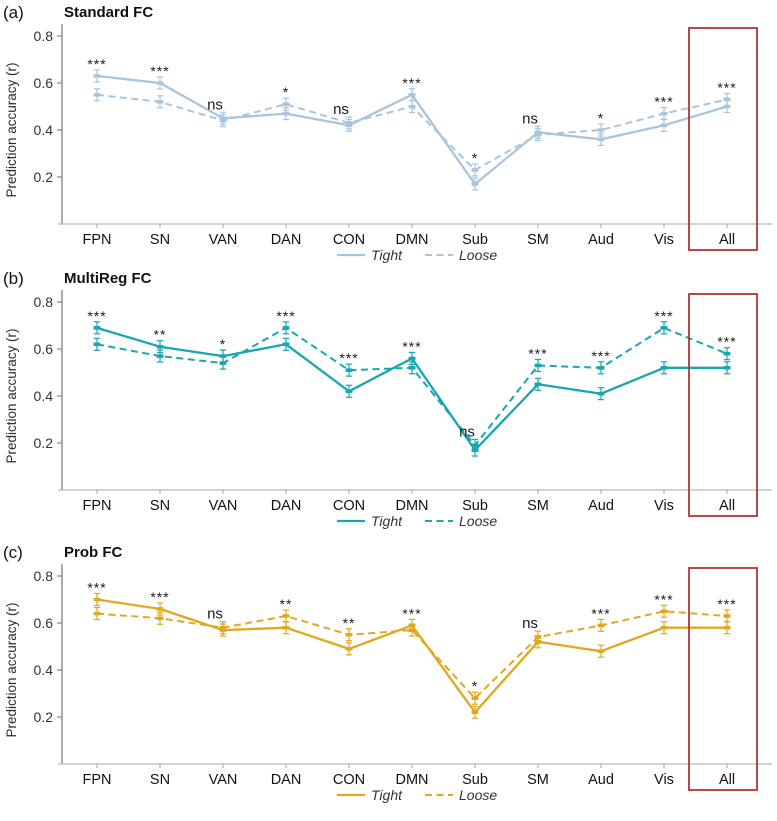  What do you see at coordinates (475, 686) in the screenshot?
I see `significance-label: *` at bounding box center [475, 686].